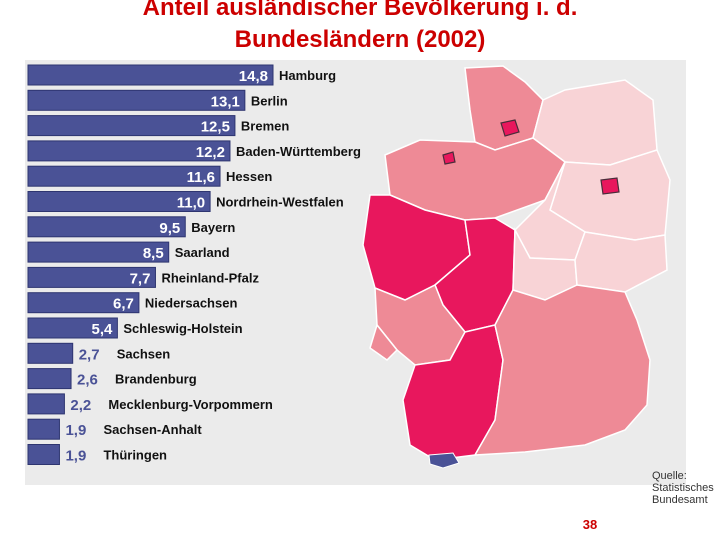  What do you see at coordinates (123, 304) in the screenshot?
I see `value-label-9: 6,7` at bounding box center [123, 304].